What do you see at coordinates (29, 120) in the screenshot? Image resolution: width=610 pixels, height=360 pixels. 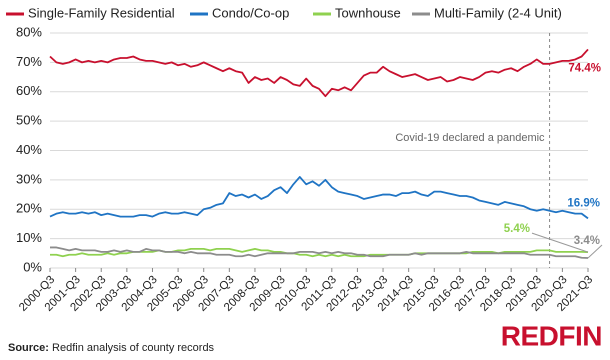 I see `y-tick-label: 50%` at bounding box center [29, 120].